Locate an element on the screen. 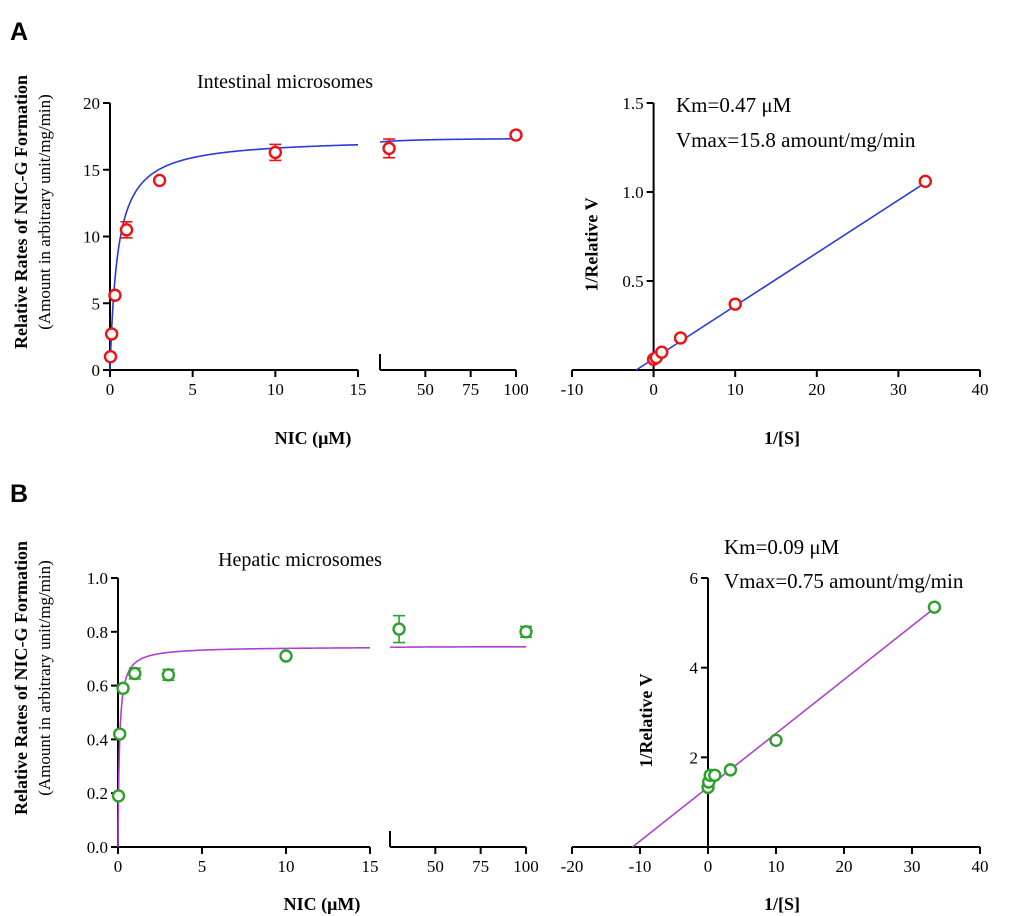 Image resolution: width=1033 pixels, height=916 pixels. x-tick-label: -20 is located at coordinates (572, 866).